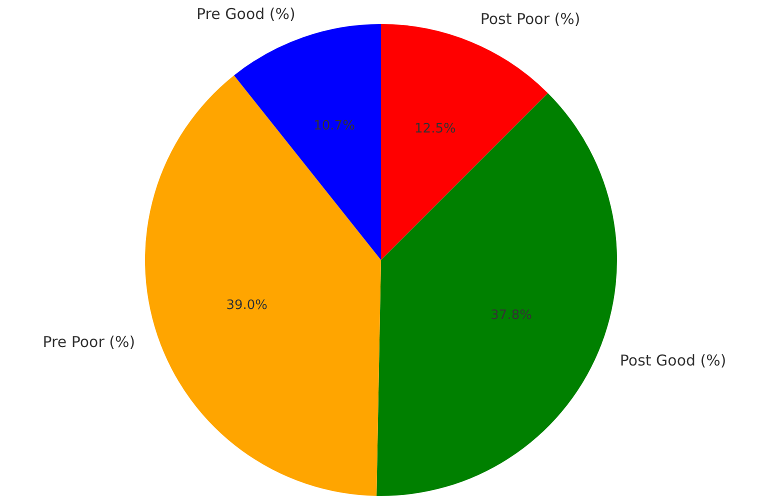 The height and width of the screenshot is (496, 762). What do you see at coordinates (89, 342) in the screenshot?
I see `slice-label: Pre Poor (%)` at bounding box center [89, 342].